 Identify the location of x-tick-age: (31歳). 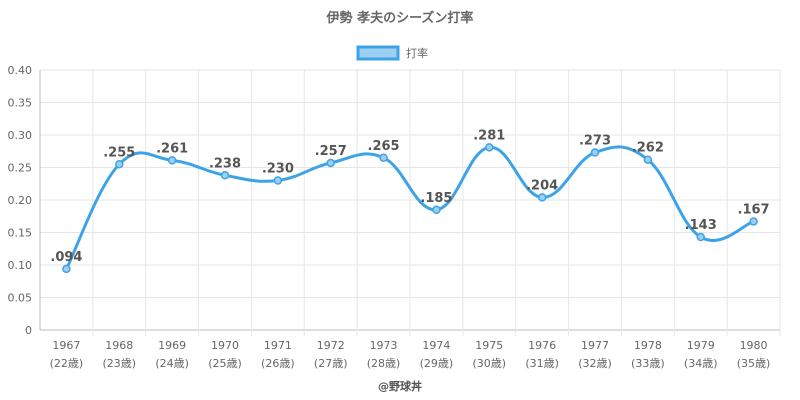
(542, 363).